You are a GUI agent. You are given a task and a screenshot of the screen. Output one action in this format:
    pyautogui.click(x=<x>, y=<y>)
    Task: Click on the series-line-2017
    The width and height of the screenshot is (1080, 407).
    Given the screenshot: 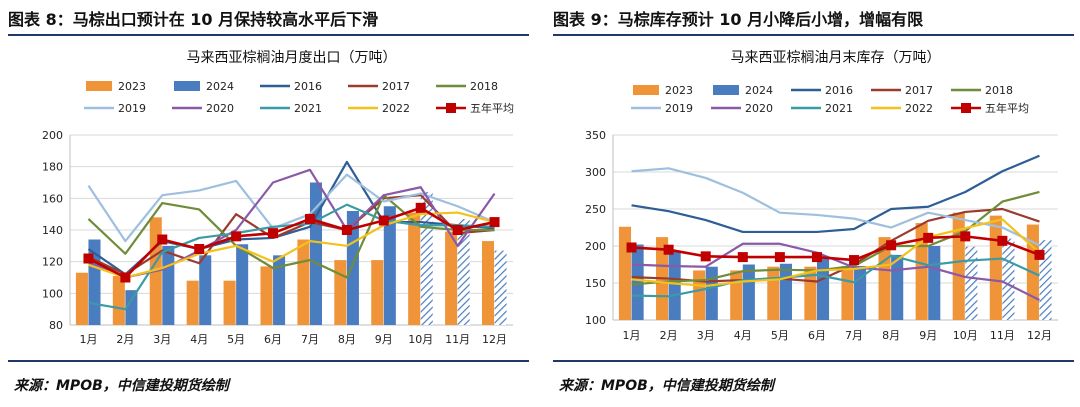 What is the action you would take?
    pyautogui.click(x=291, y=235)
    